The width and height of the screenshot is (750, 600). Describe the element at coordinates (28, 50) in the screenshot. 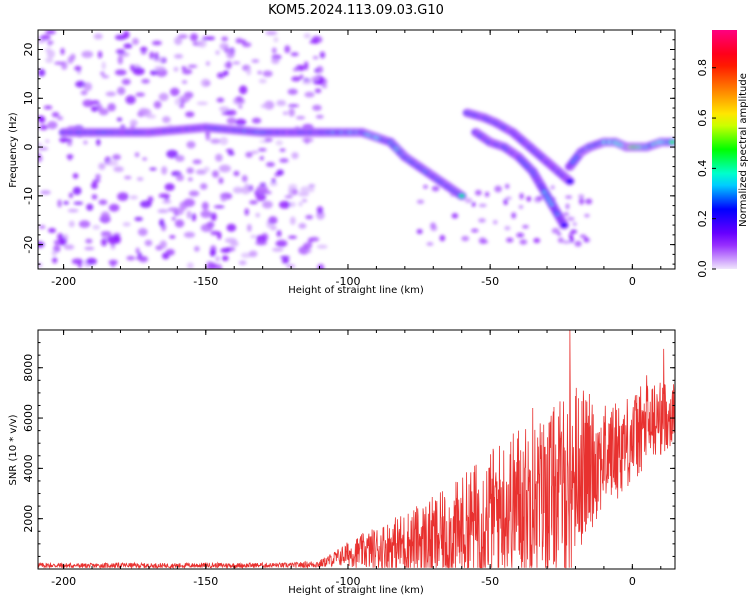

I see `y-tick-label: 20` at that location.